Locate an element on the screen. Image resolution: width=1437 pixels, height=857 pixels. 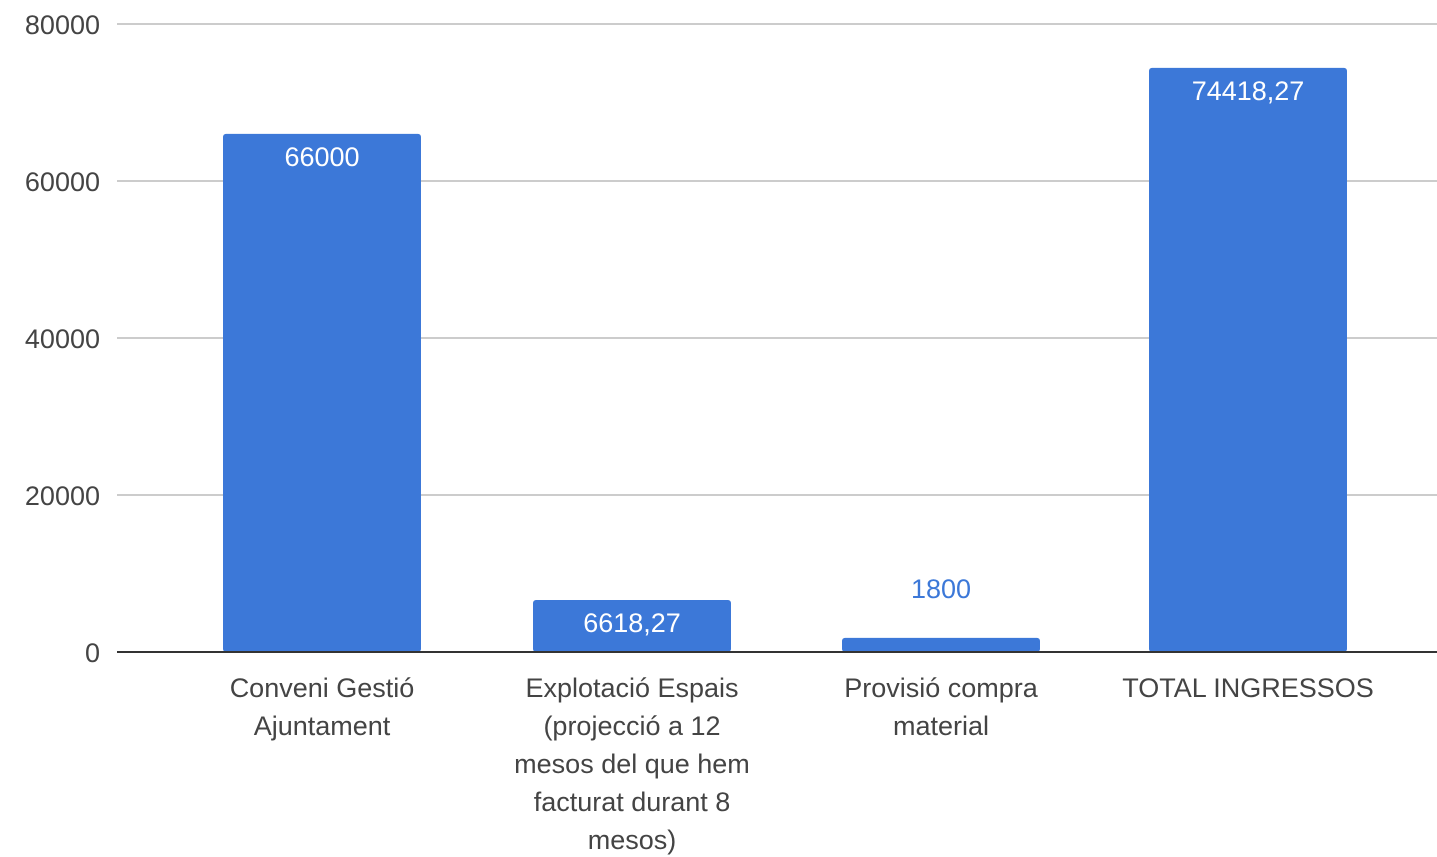
y-tick-label: 40000 is located at coordinates (62, 339).